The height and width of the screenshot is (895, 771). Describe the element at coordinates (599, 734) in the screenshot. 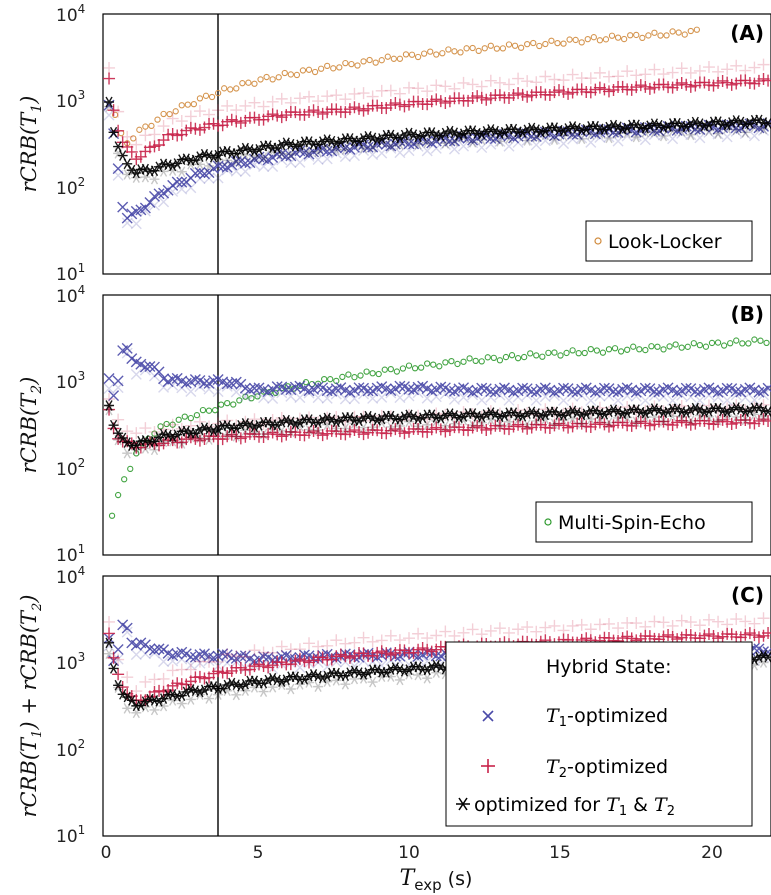

I see `legend-c-box` at that location.